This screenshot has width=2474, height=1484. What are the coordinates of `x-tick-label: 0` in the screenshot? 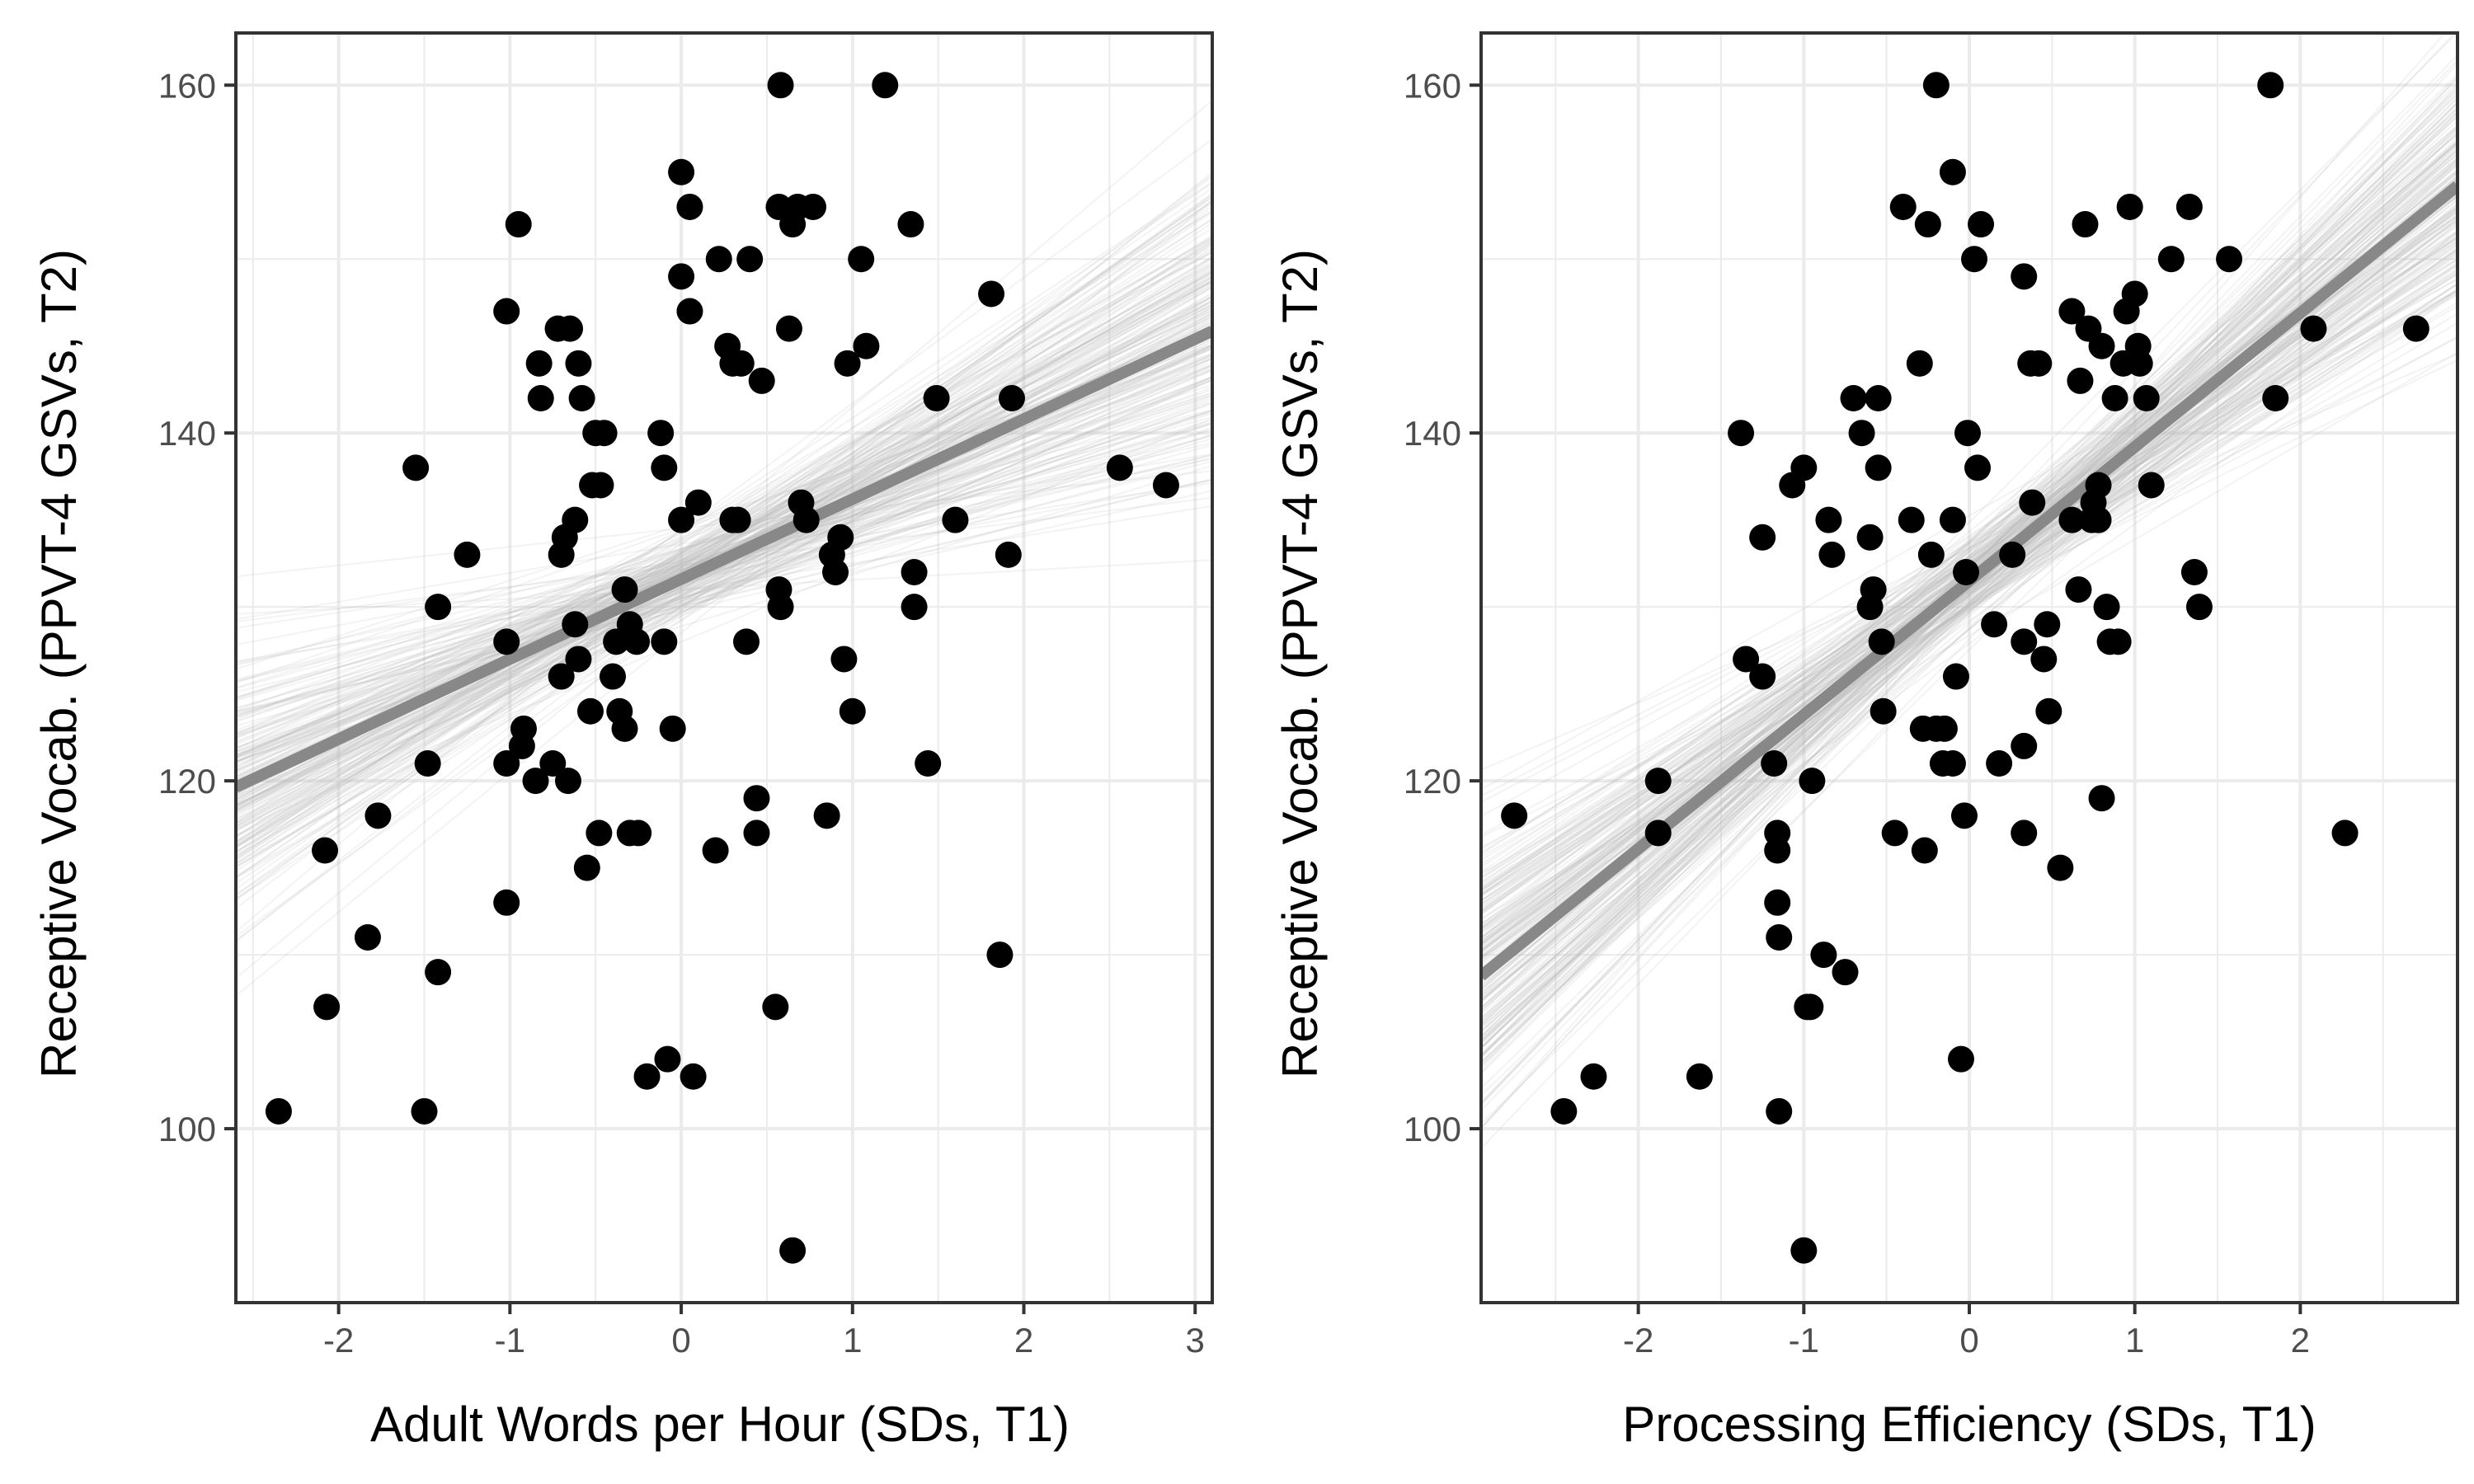 It's located at (1968, 1340).